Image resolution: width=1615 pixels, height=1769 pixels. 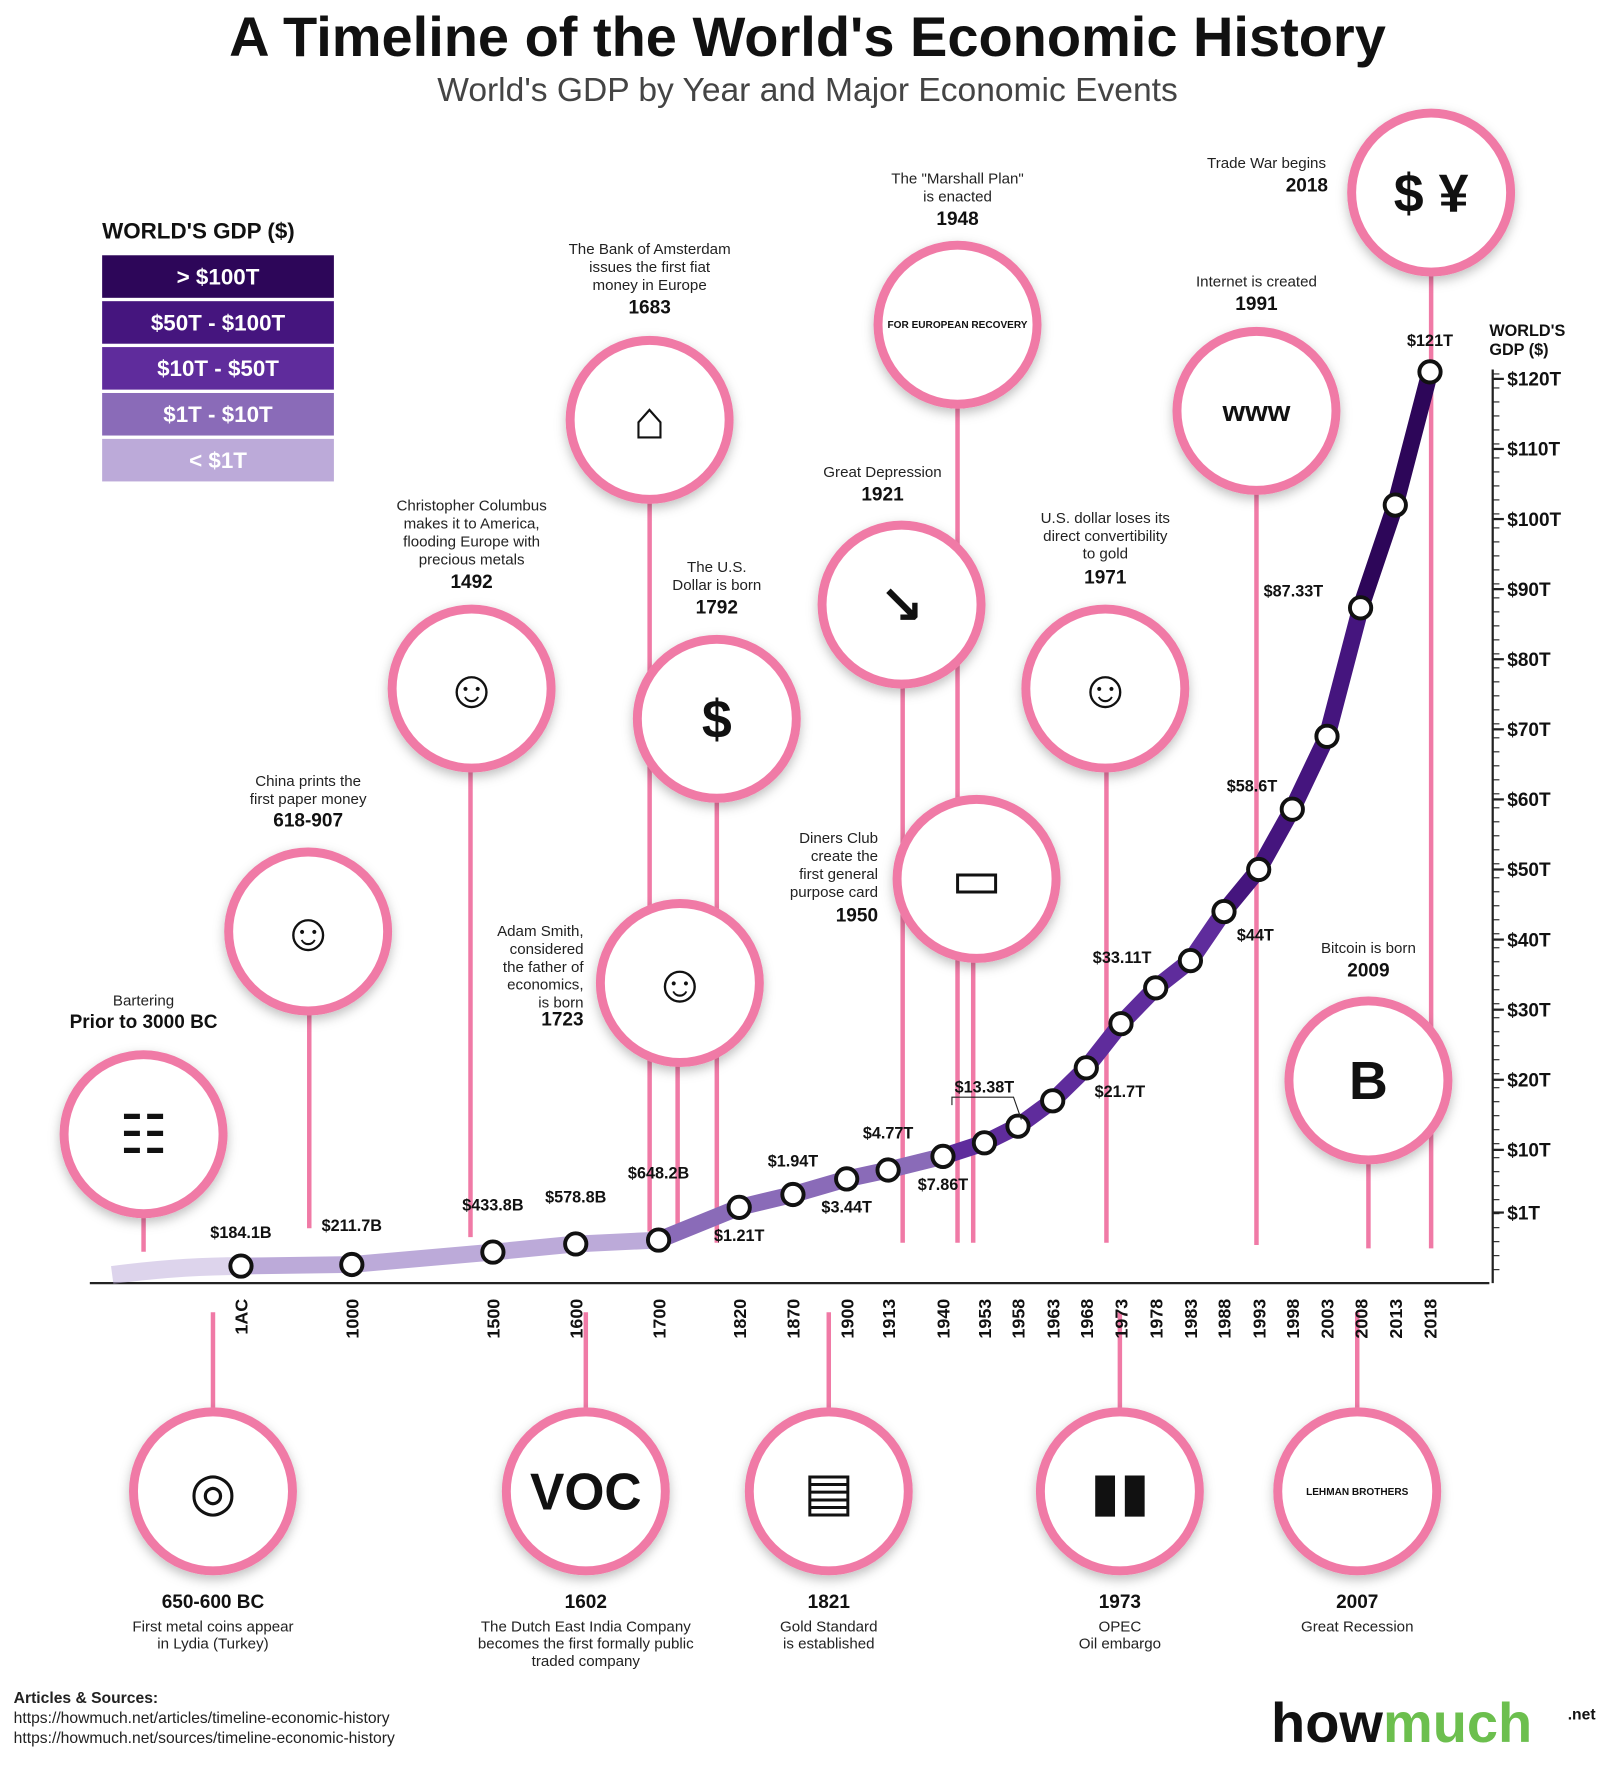 What do you see at coordinates (882, 494) in the screenshot?
I see `event-year: 1921` at bounding box center [882, 494].